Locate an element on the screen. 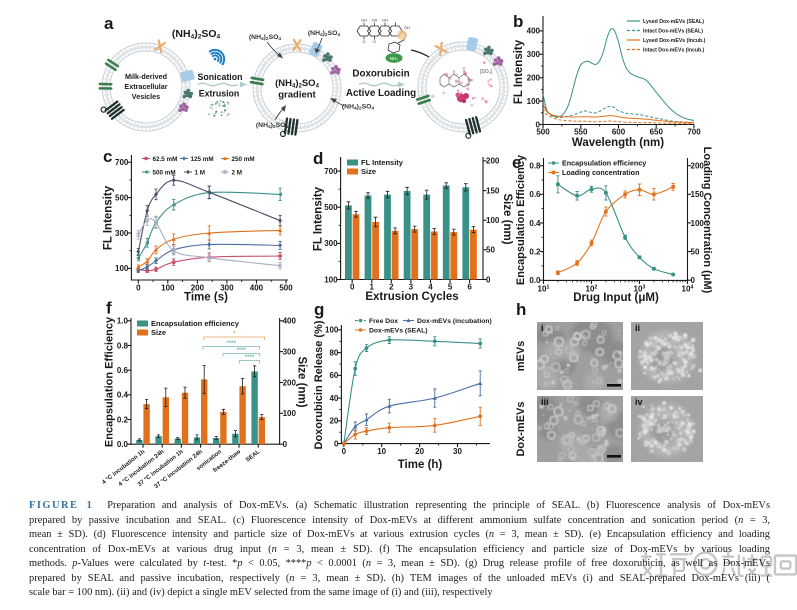 The width and height of the screenshot is (797, 610). svg-text: 550 is located at coordinates (581, 132).